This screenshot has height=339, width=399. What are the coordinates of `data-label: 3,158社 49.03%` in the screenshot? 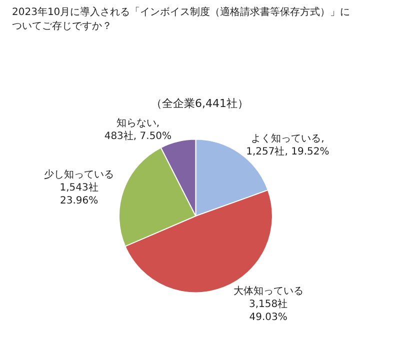 It's located at (268, 310).